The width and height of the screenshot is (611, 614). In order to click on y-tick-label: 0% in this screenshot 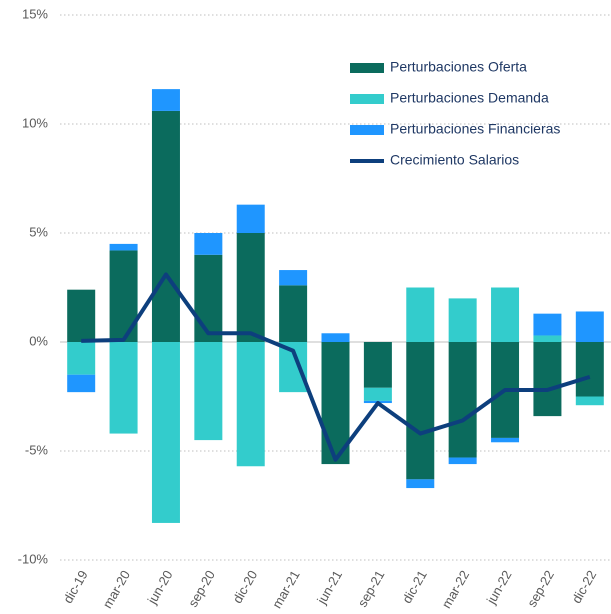, I will do `click(38, 340)`.